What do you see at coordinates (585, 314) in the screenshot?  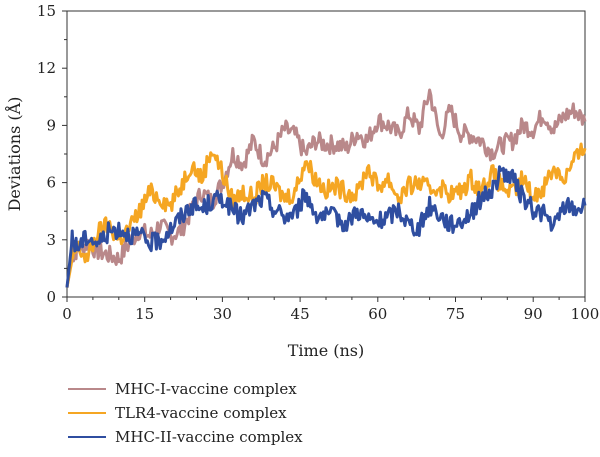 I see `x-tick-label: 100` at bounding box center [585, 314].